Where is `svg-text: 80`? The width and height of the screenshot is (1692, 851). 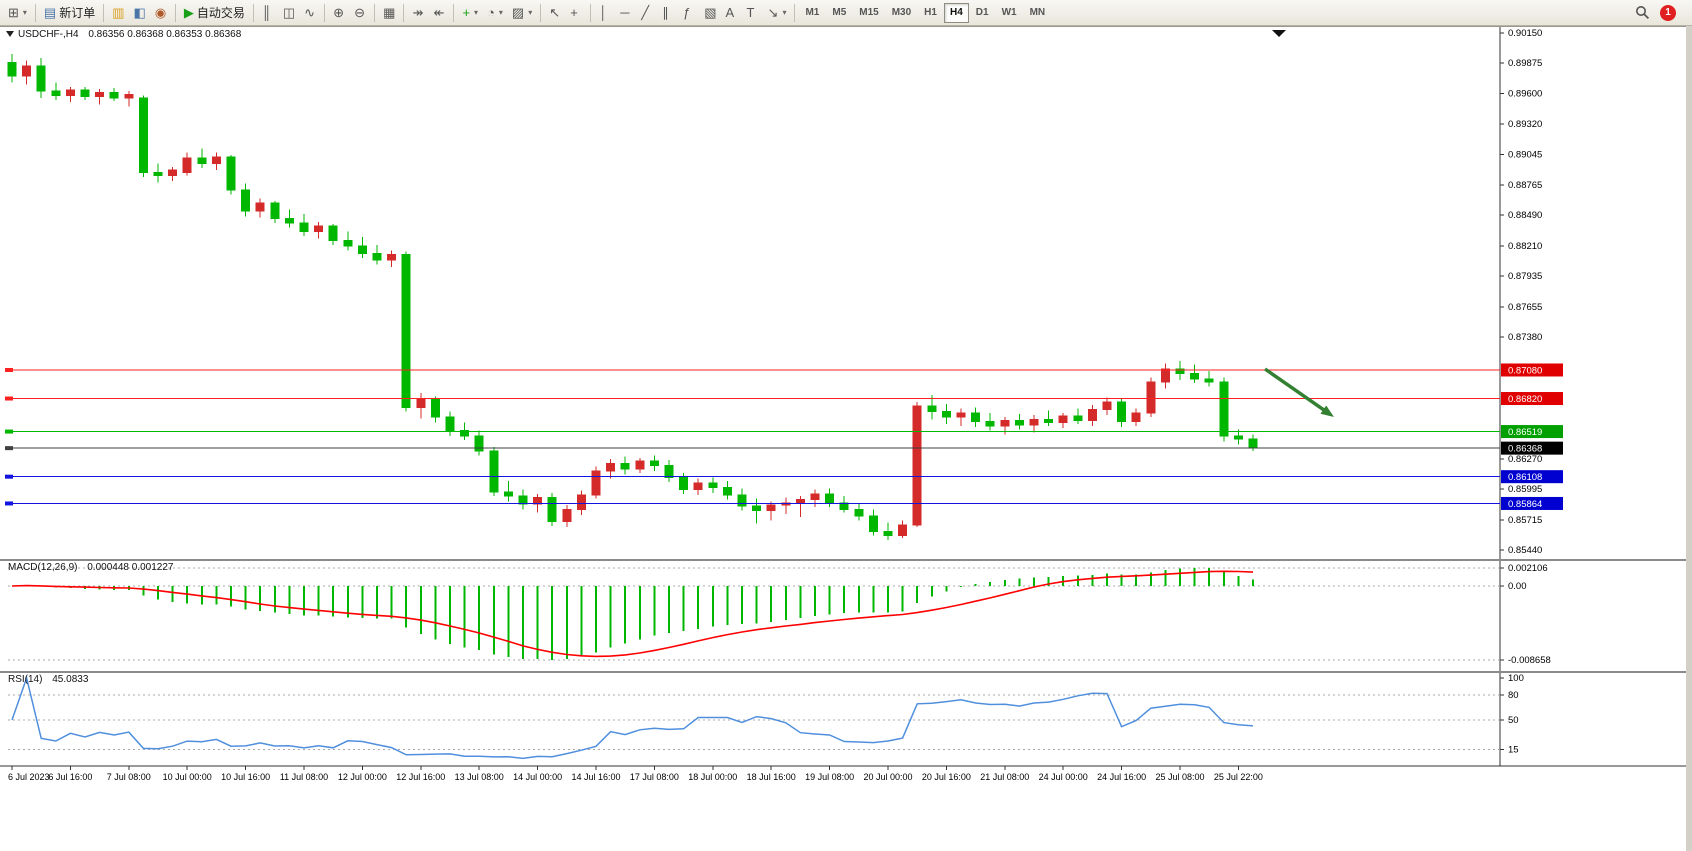
svg-text: 80 is located at coordinates (1513, 695).